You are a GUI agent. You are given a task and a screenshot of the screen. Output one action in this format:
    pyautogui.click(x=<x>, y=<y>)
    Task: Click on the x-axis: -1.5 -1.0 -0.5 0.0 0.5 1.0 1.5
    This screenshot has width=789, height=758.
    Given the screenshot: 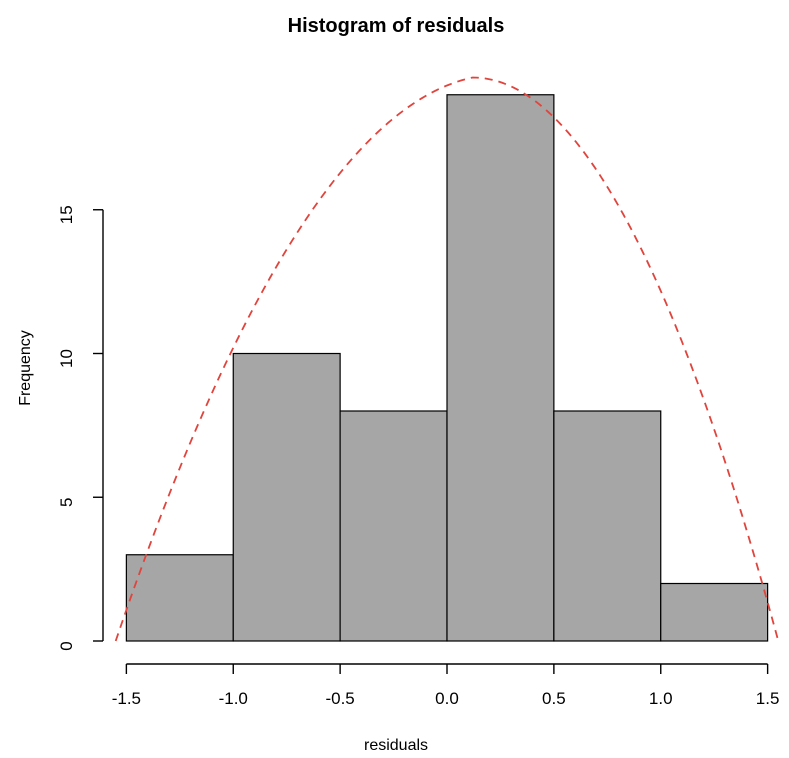 What is the action you would take?
    pyautogui.click(x=446, y=685)
    